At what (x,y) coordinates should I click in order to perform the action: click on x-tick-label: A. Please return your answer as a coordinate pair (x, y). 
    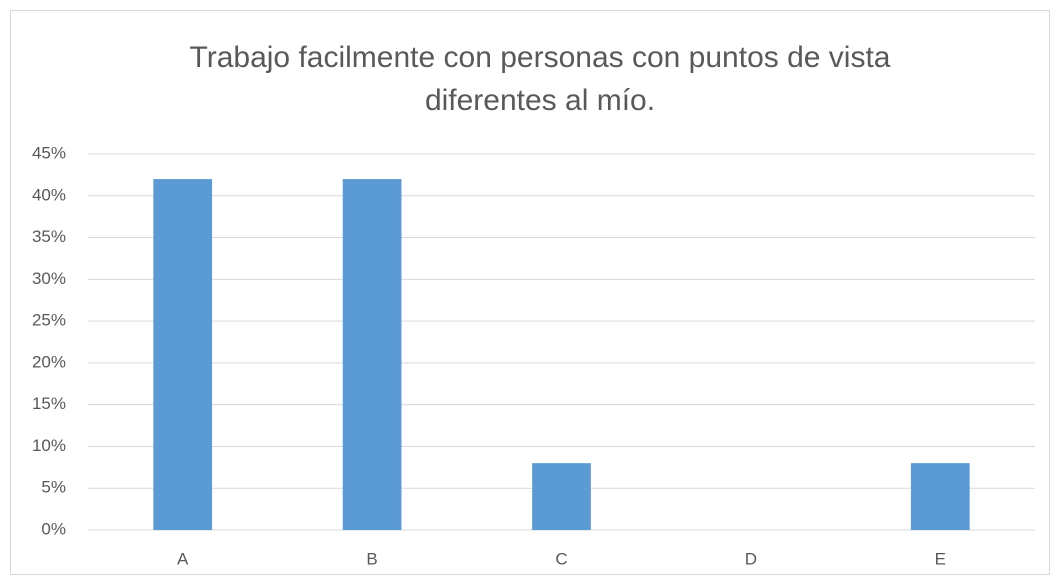
    Looking at the image, I should click on (183, 558).